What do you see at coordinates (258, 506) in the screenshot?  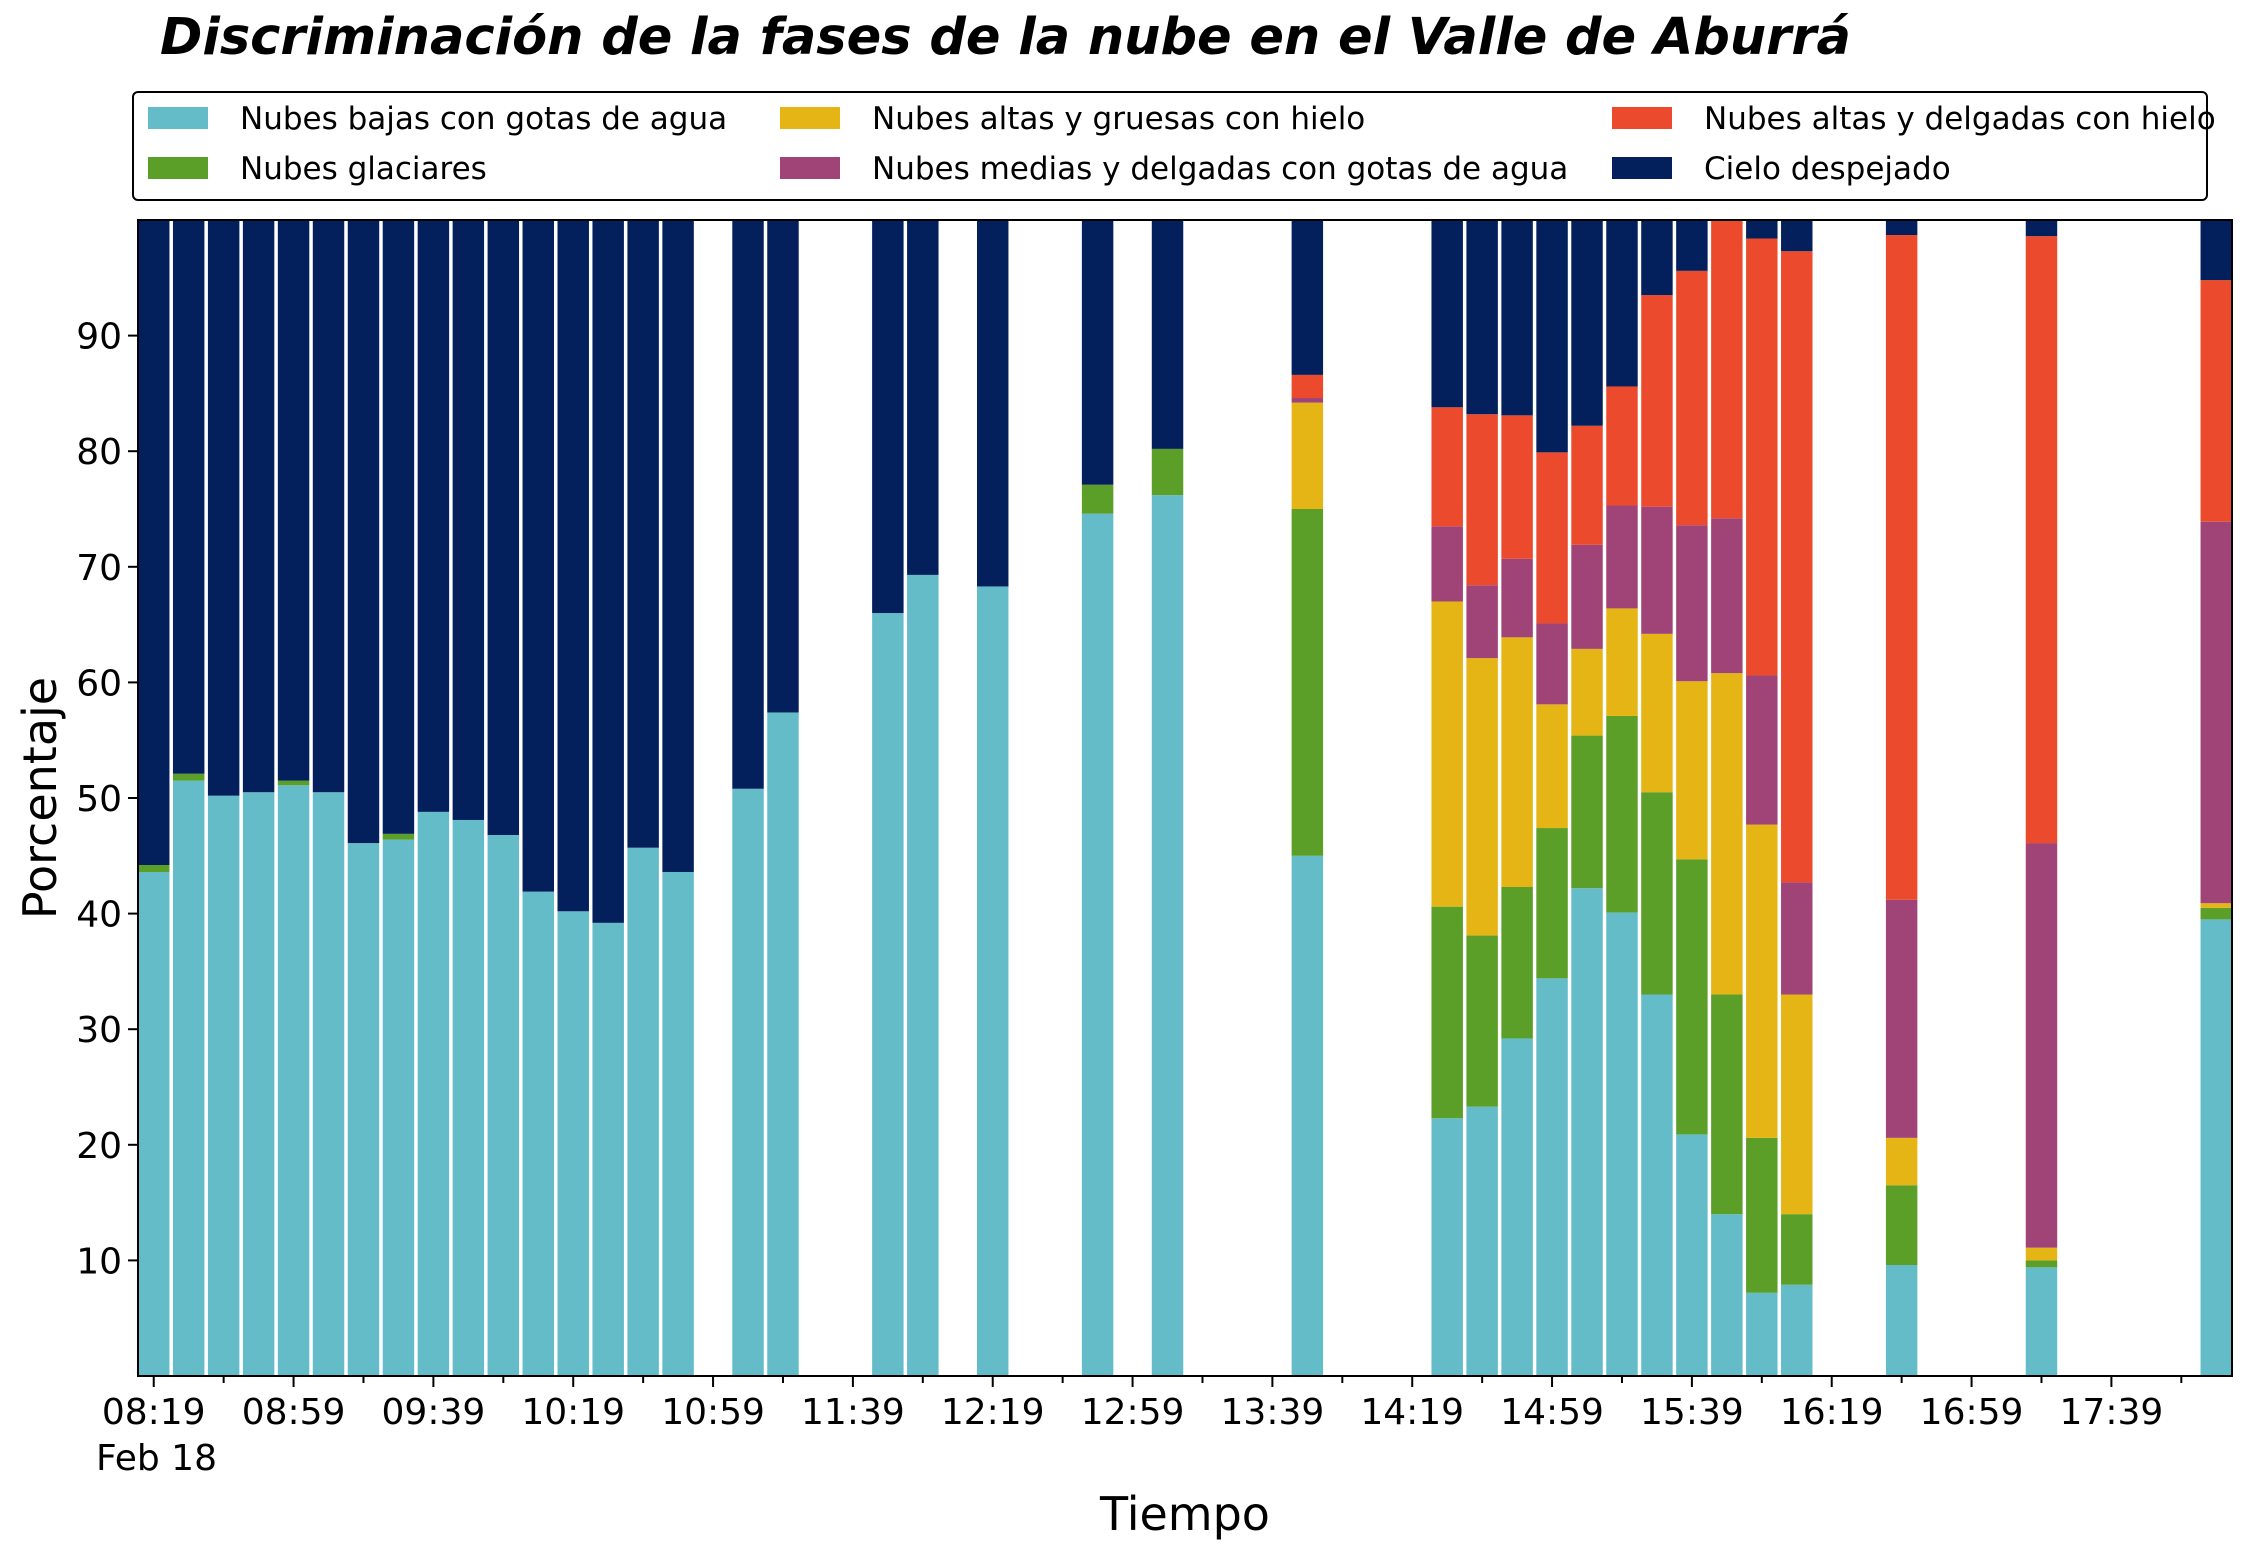 I see `bar-segment-s5-i3` at bounding box center [258, 506].